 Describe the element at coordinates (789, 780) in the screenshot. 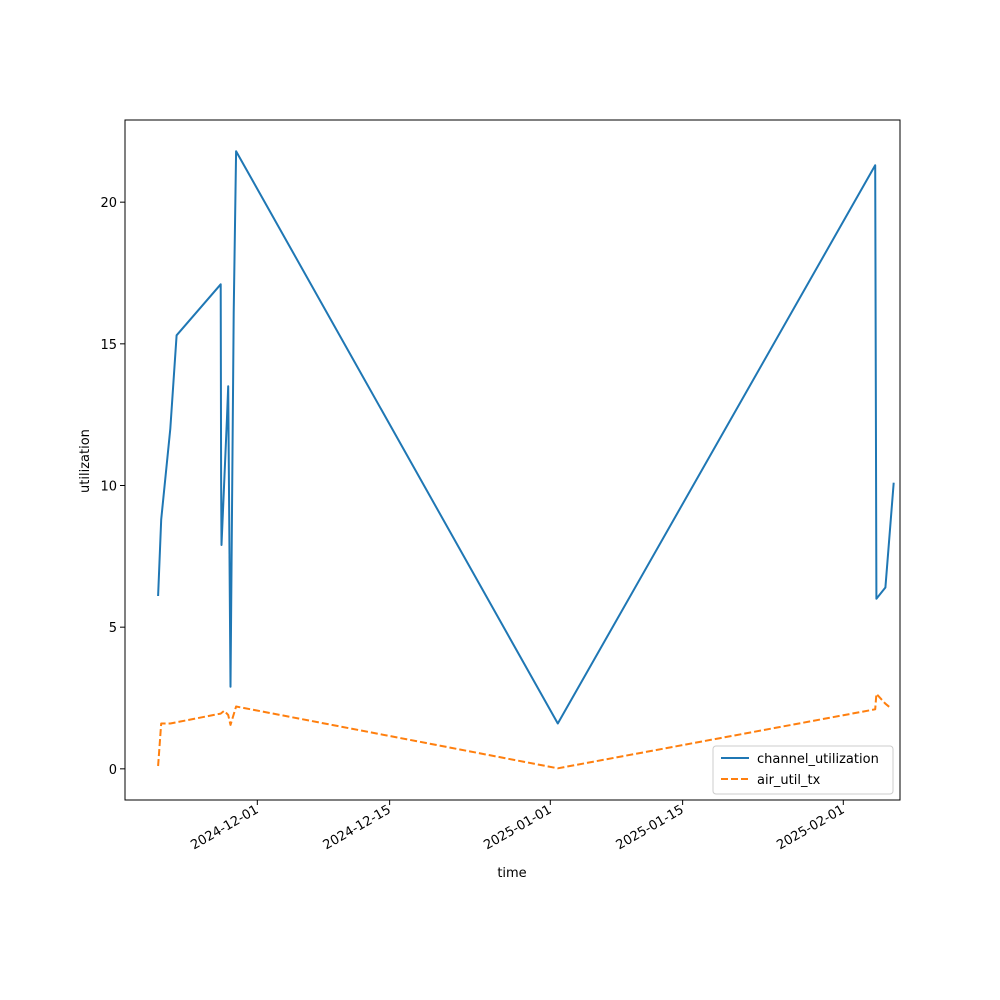

I see `legend-label: air_util_tx` at that location.